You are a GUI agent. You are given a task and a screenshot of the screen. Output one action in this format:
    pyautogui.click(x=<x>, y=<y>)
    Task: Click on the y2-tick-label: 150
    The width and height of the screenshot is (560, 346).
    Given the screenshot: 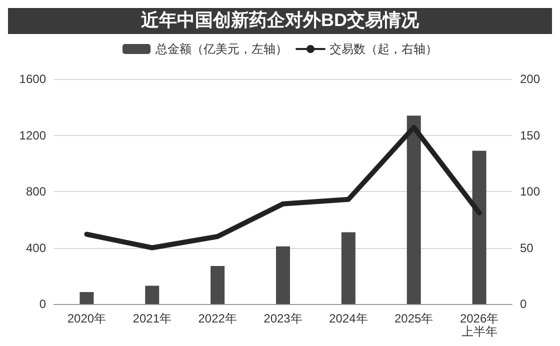 What is the action you would take?
    pyautogui.click(x=530, y=135)
    